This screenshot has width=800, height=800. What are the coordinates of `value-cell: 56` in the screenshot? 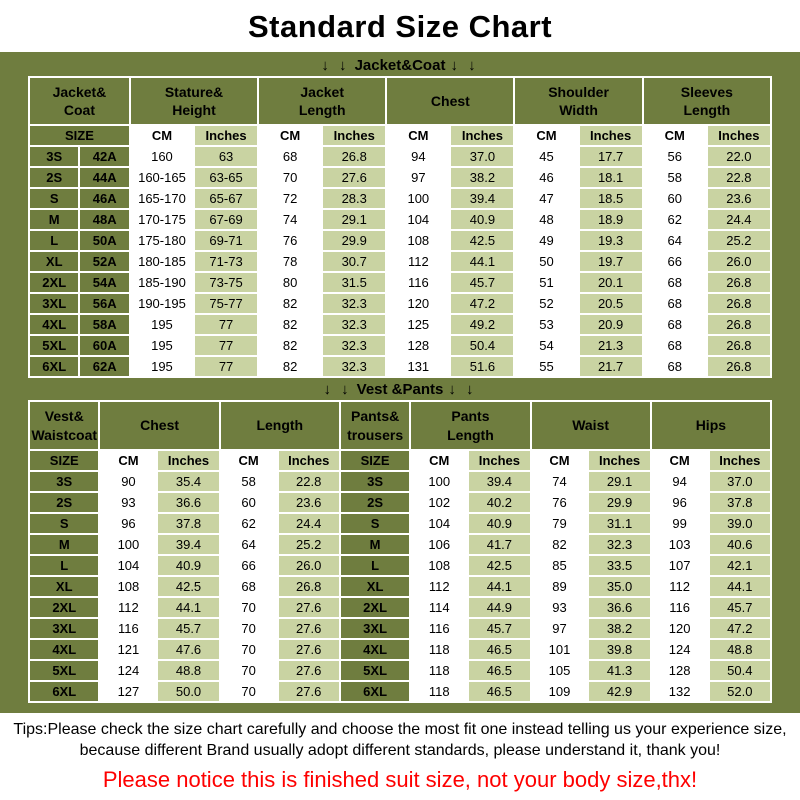 It's located at (674, 157).